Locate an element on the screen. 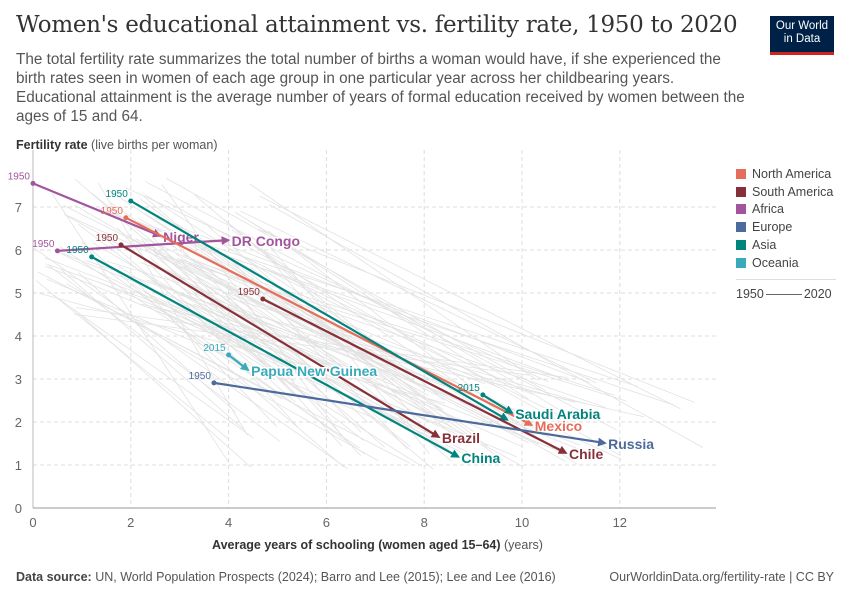 The image size is (850, 600). series-name-label: Papua New Guinea is located at coordinates (314, 371).